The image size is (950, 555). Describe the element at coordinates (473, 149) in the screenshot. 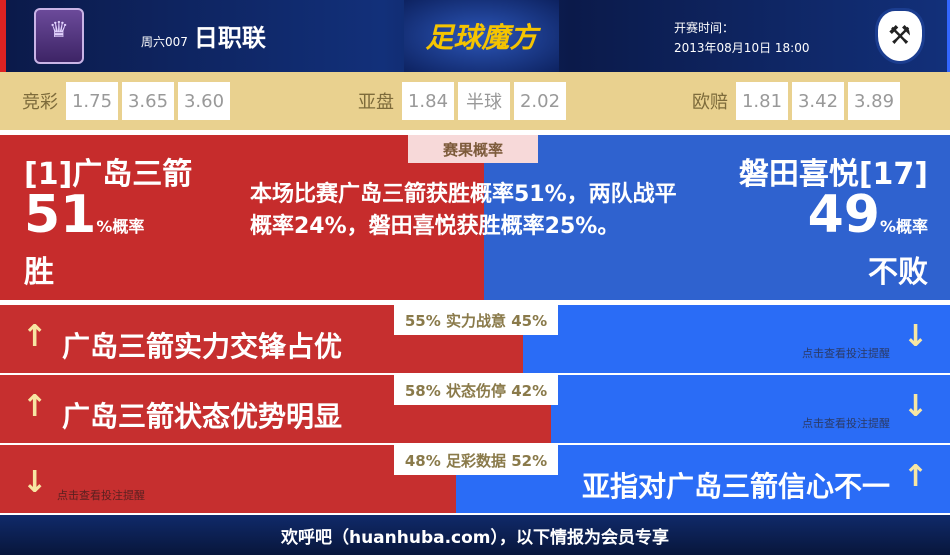

I see `probability-tab: 赛果概率` at that location.